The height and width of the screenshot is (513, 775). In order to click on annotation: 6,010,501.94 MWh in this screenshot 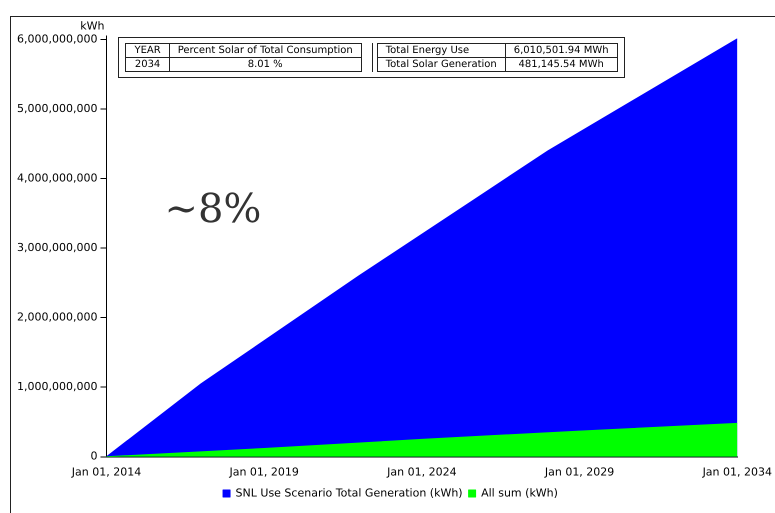, I will do `click(561, 51)`.